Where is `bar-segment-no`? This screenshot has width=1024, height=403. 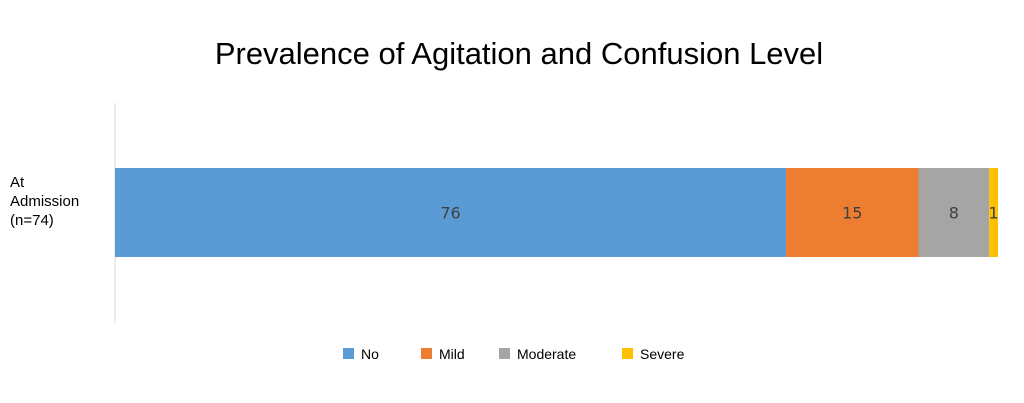
bar-segment-no is located at coordinates (451, 212).